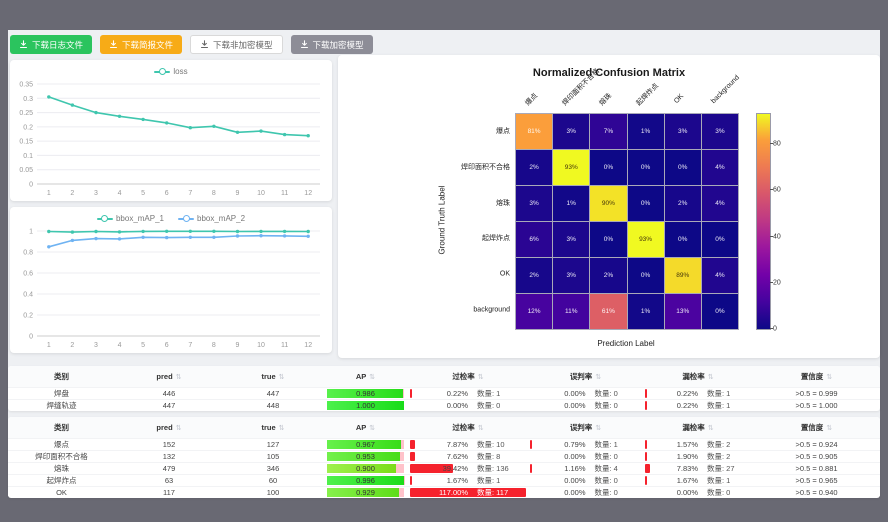  I want to click on download-button-4: 下载加密模型, so click(331, 44).